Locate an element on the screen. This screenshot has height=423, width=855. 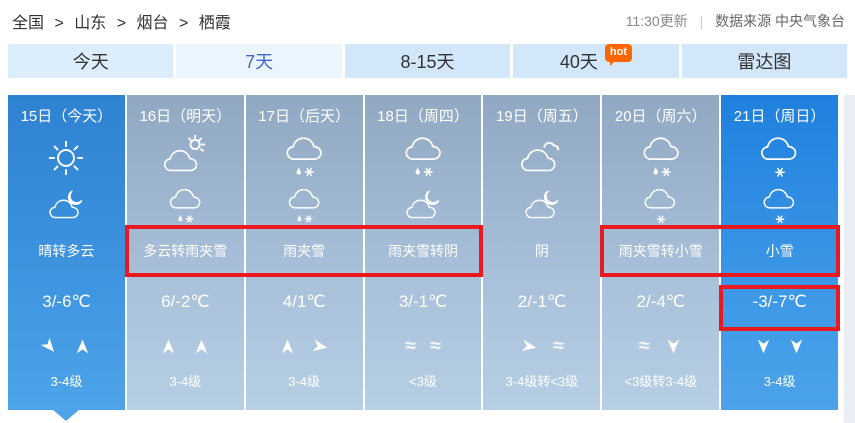
breadcrumb: 全国 > 山东 > 烟台 > 栖霞 is located at coordinates (121, 21).